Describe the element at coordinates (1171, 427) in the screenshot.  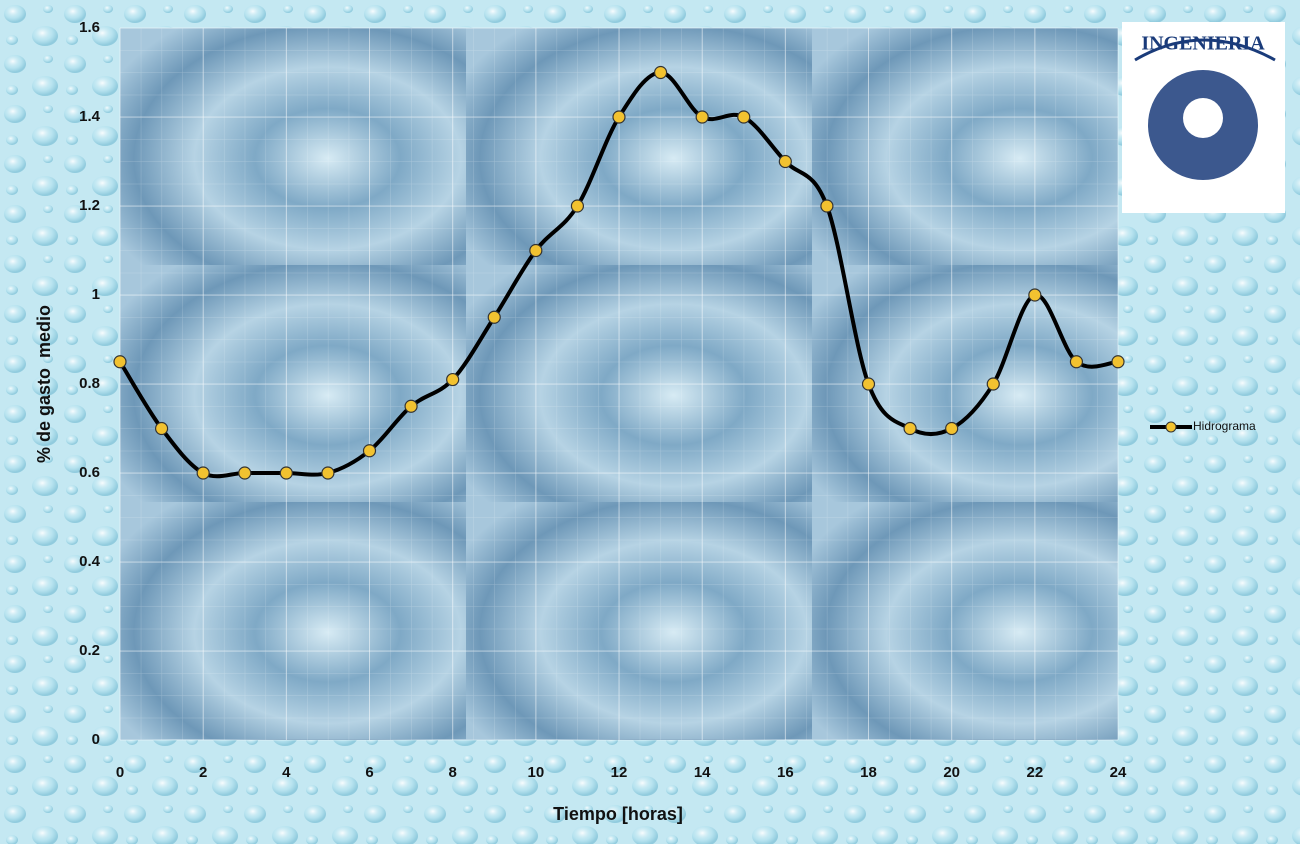
I see `legend-marker` at that location.